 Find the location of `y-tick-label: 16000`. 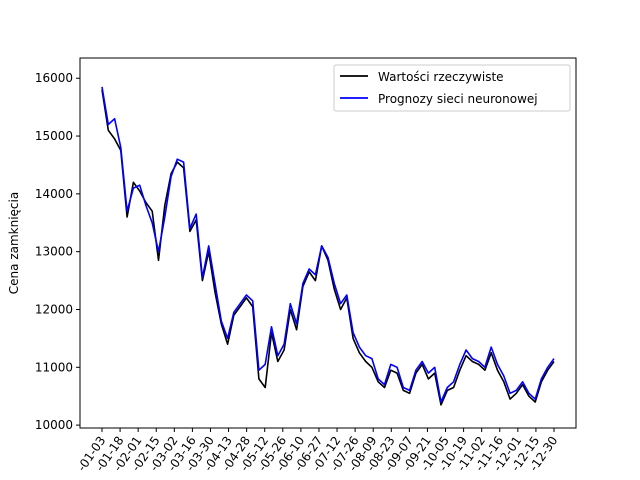

y-tick-label: 16000 is located at coordinates (54, 78).